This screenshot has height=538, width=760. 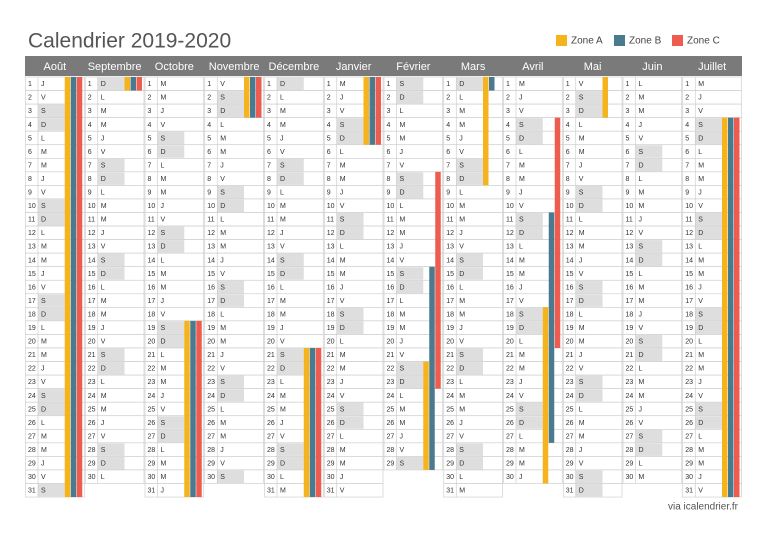 I want to click on day-number: 15, so click(x=211, y=274).